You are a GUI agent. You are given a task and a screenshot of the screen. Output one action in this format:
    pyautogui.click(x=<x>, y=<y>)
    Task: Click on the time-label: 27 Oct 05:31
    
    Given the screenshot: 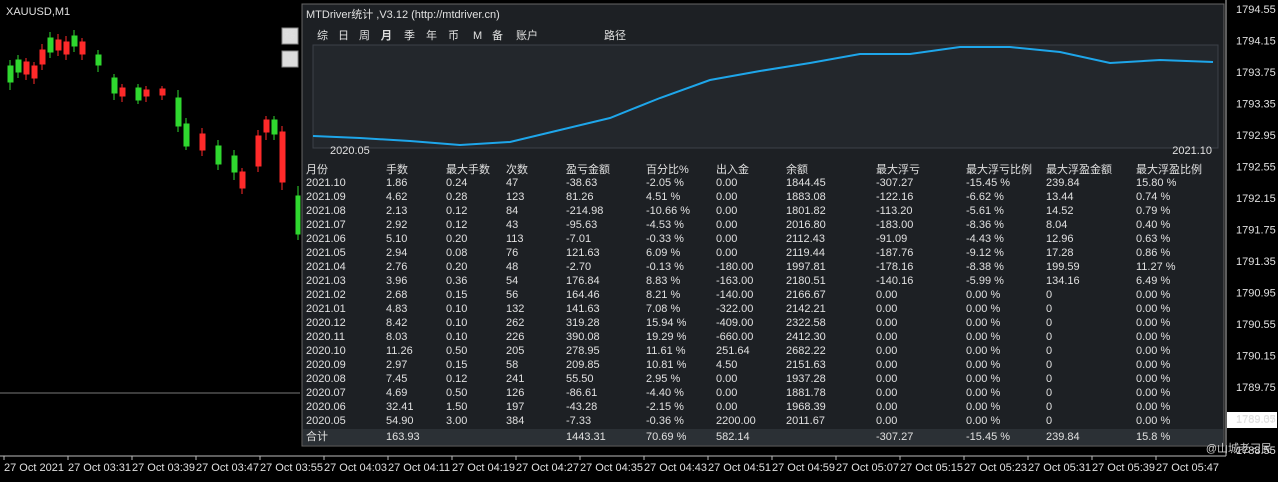 What is the action you would take?
    pyautogui.click(x=1059, y=468)
    